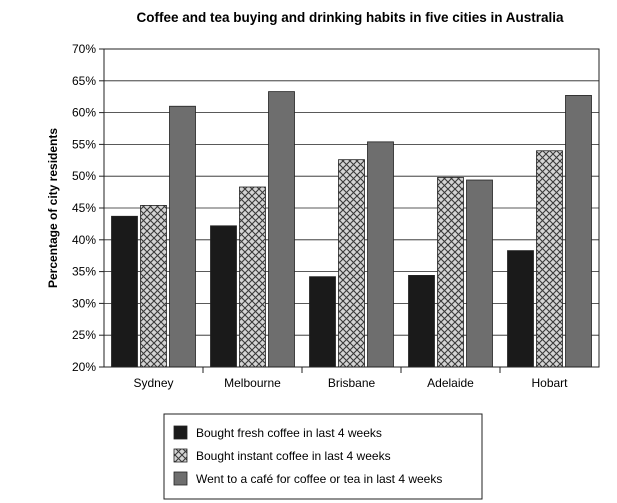  Describe the element at coordinates (380, 254) in the screenshot. I see `bar-cafe-brisbane` at that location.